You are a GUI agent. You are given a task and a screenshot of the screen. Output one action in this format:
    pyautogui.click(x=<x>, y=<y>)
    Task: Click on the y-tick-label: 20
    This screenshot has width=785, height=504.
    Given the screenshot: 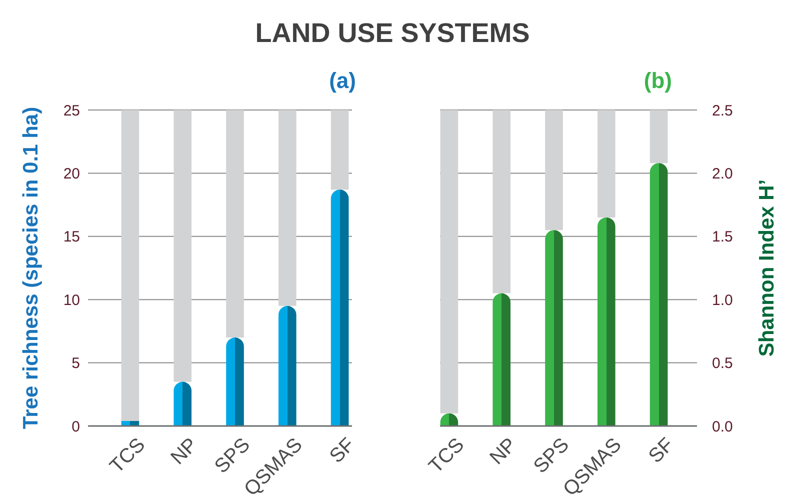 What is the action you would take?
    pyautogui.click(x=71, y=173)
    